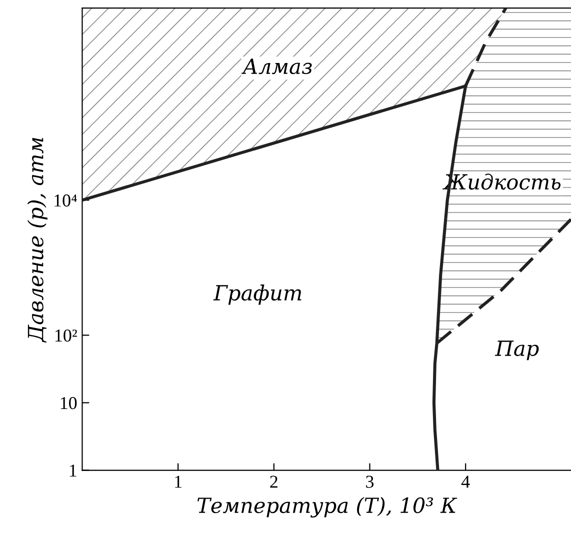 The width and height of the screenshot is (571, 535). I want to click on y-tick-label: 10⁴, so click(65, 200).